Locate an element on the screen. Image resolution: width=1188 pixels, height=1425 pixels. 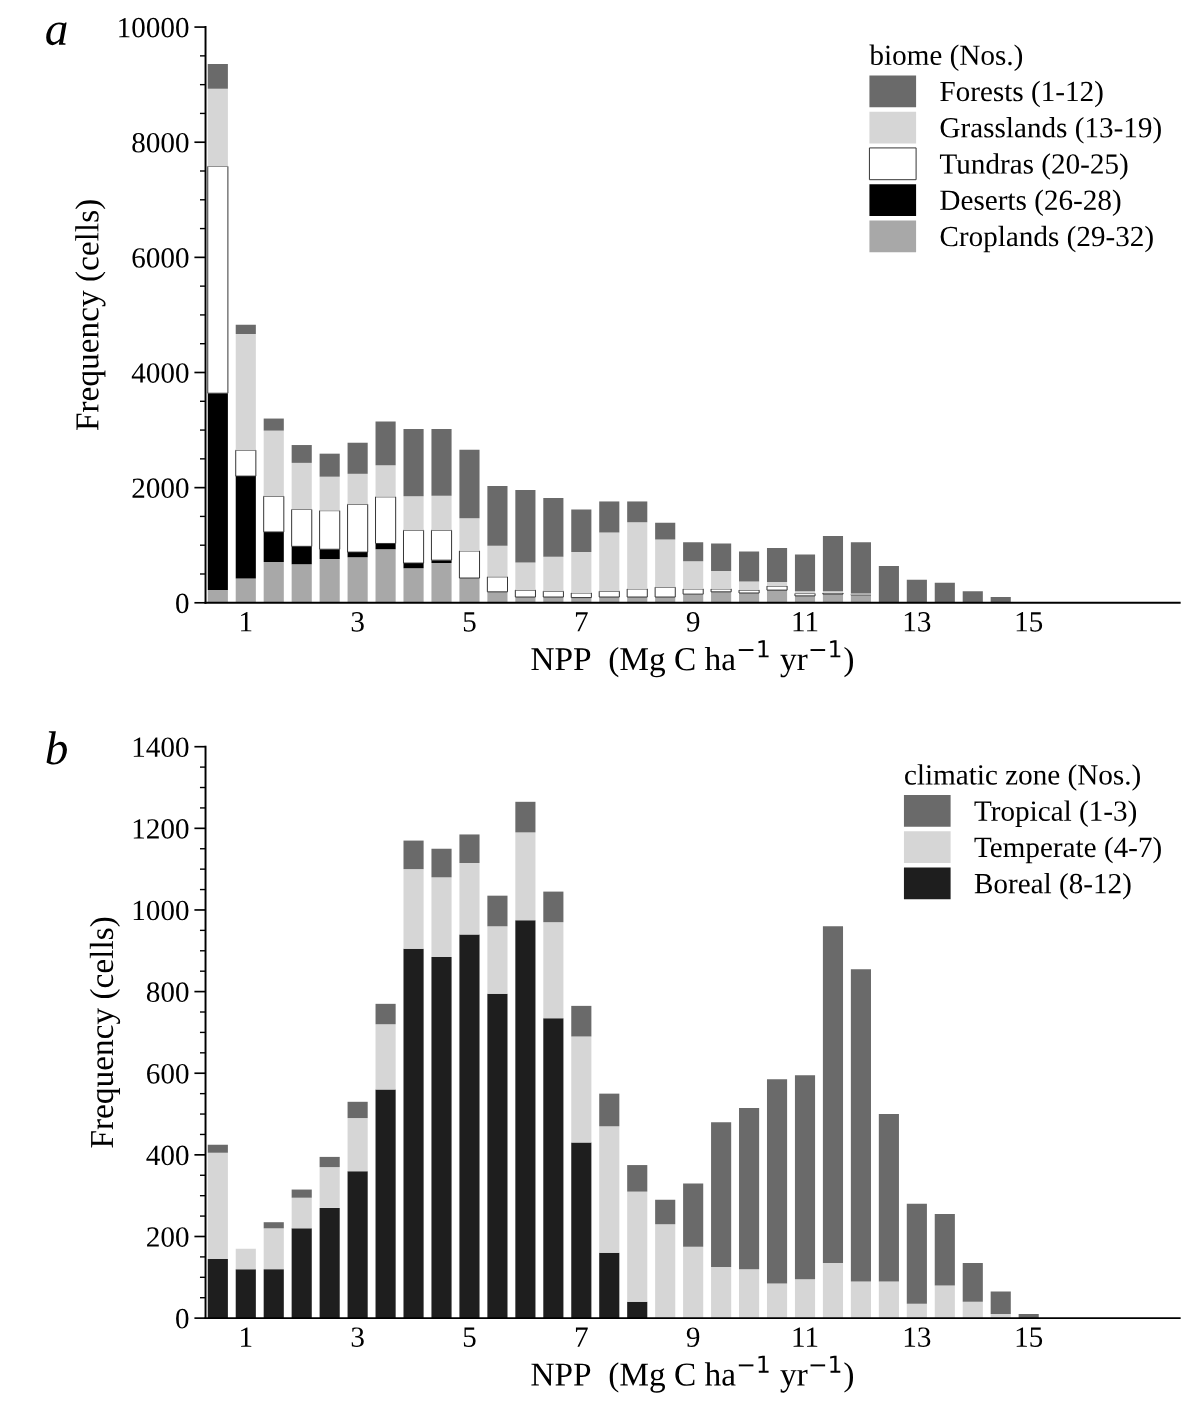
y-tick-label: 1200 is located at coordinates (161, 829).